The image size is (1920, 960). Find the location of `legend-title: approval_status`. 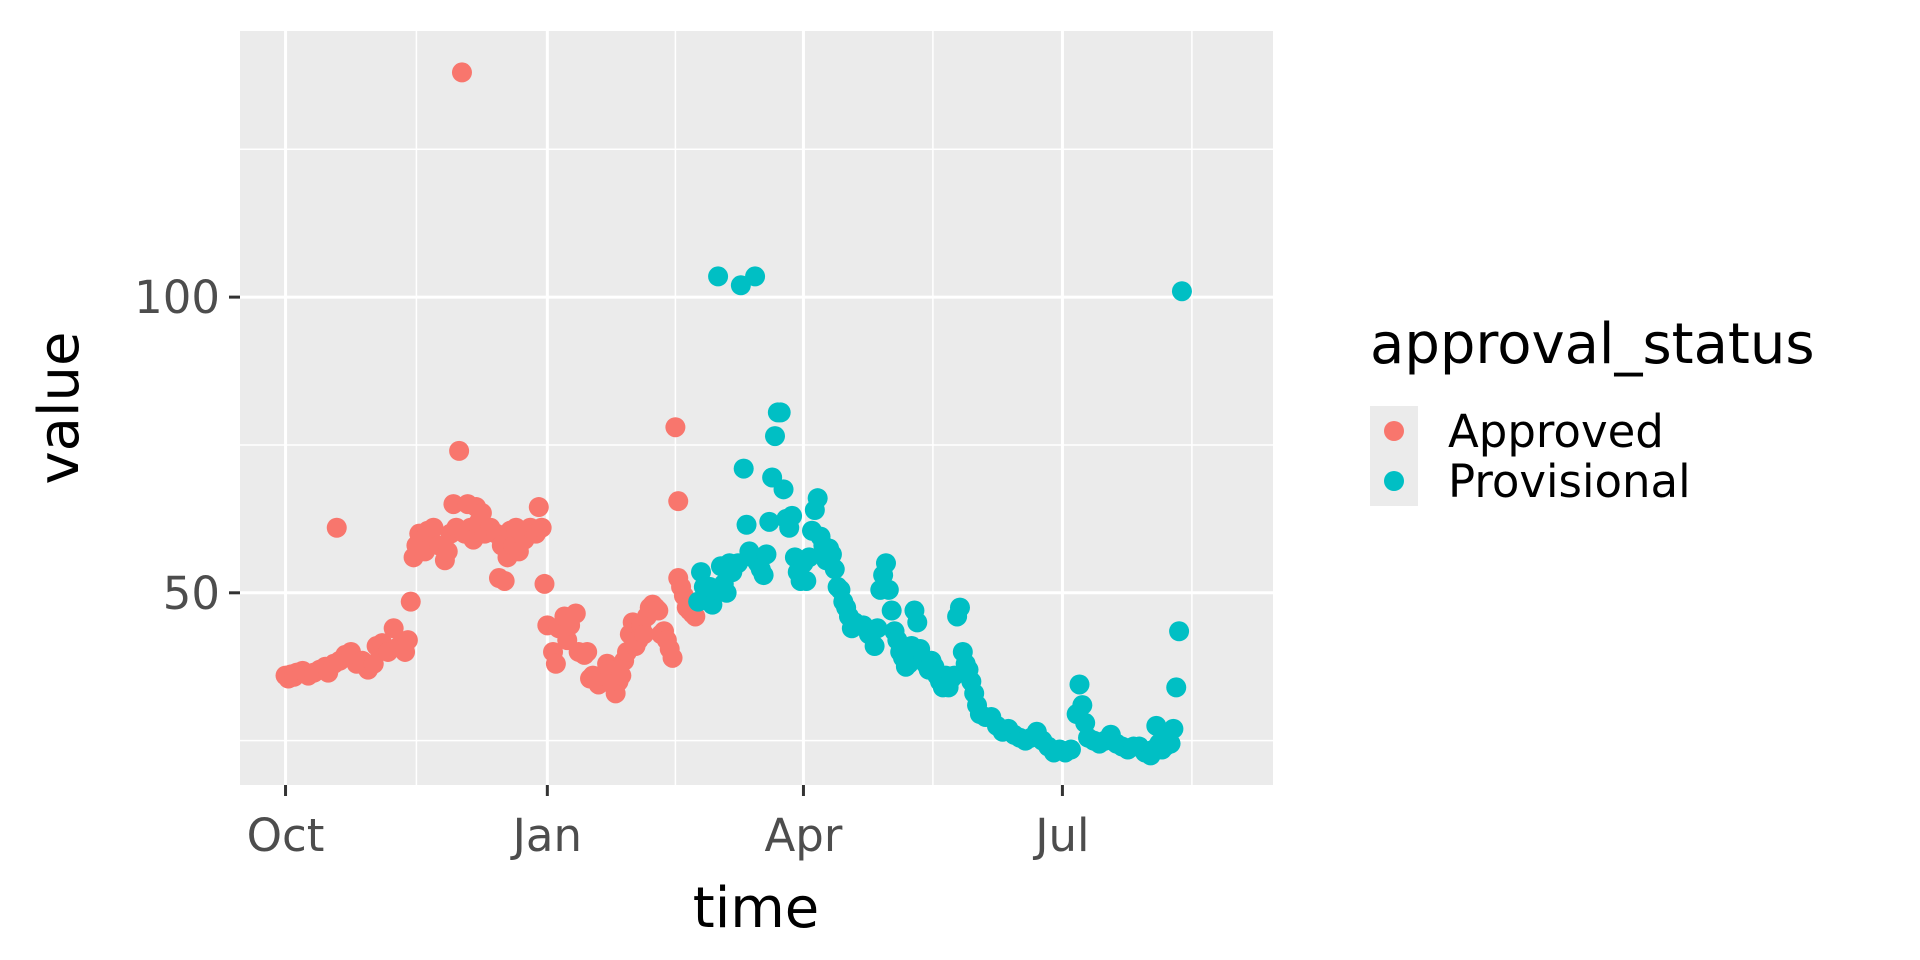

legend-title: approval_status is located at coordinates (1592, 344).